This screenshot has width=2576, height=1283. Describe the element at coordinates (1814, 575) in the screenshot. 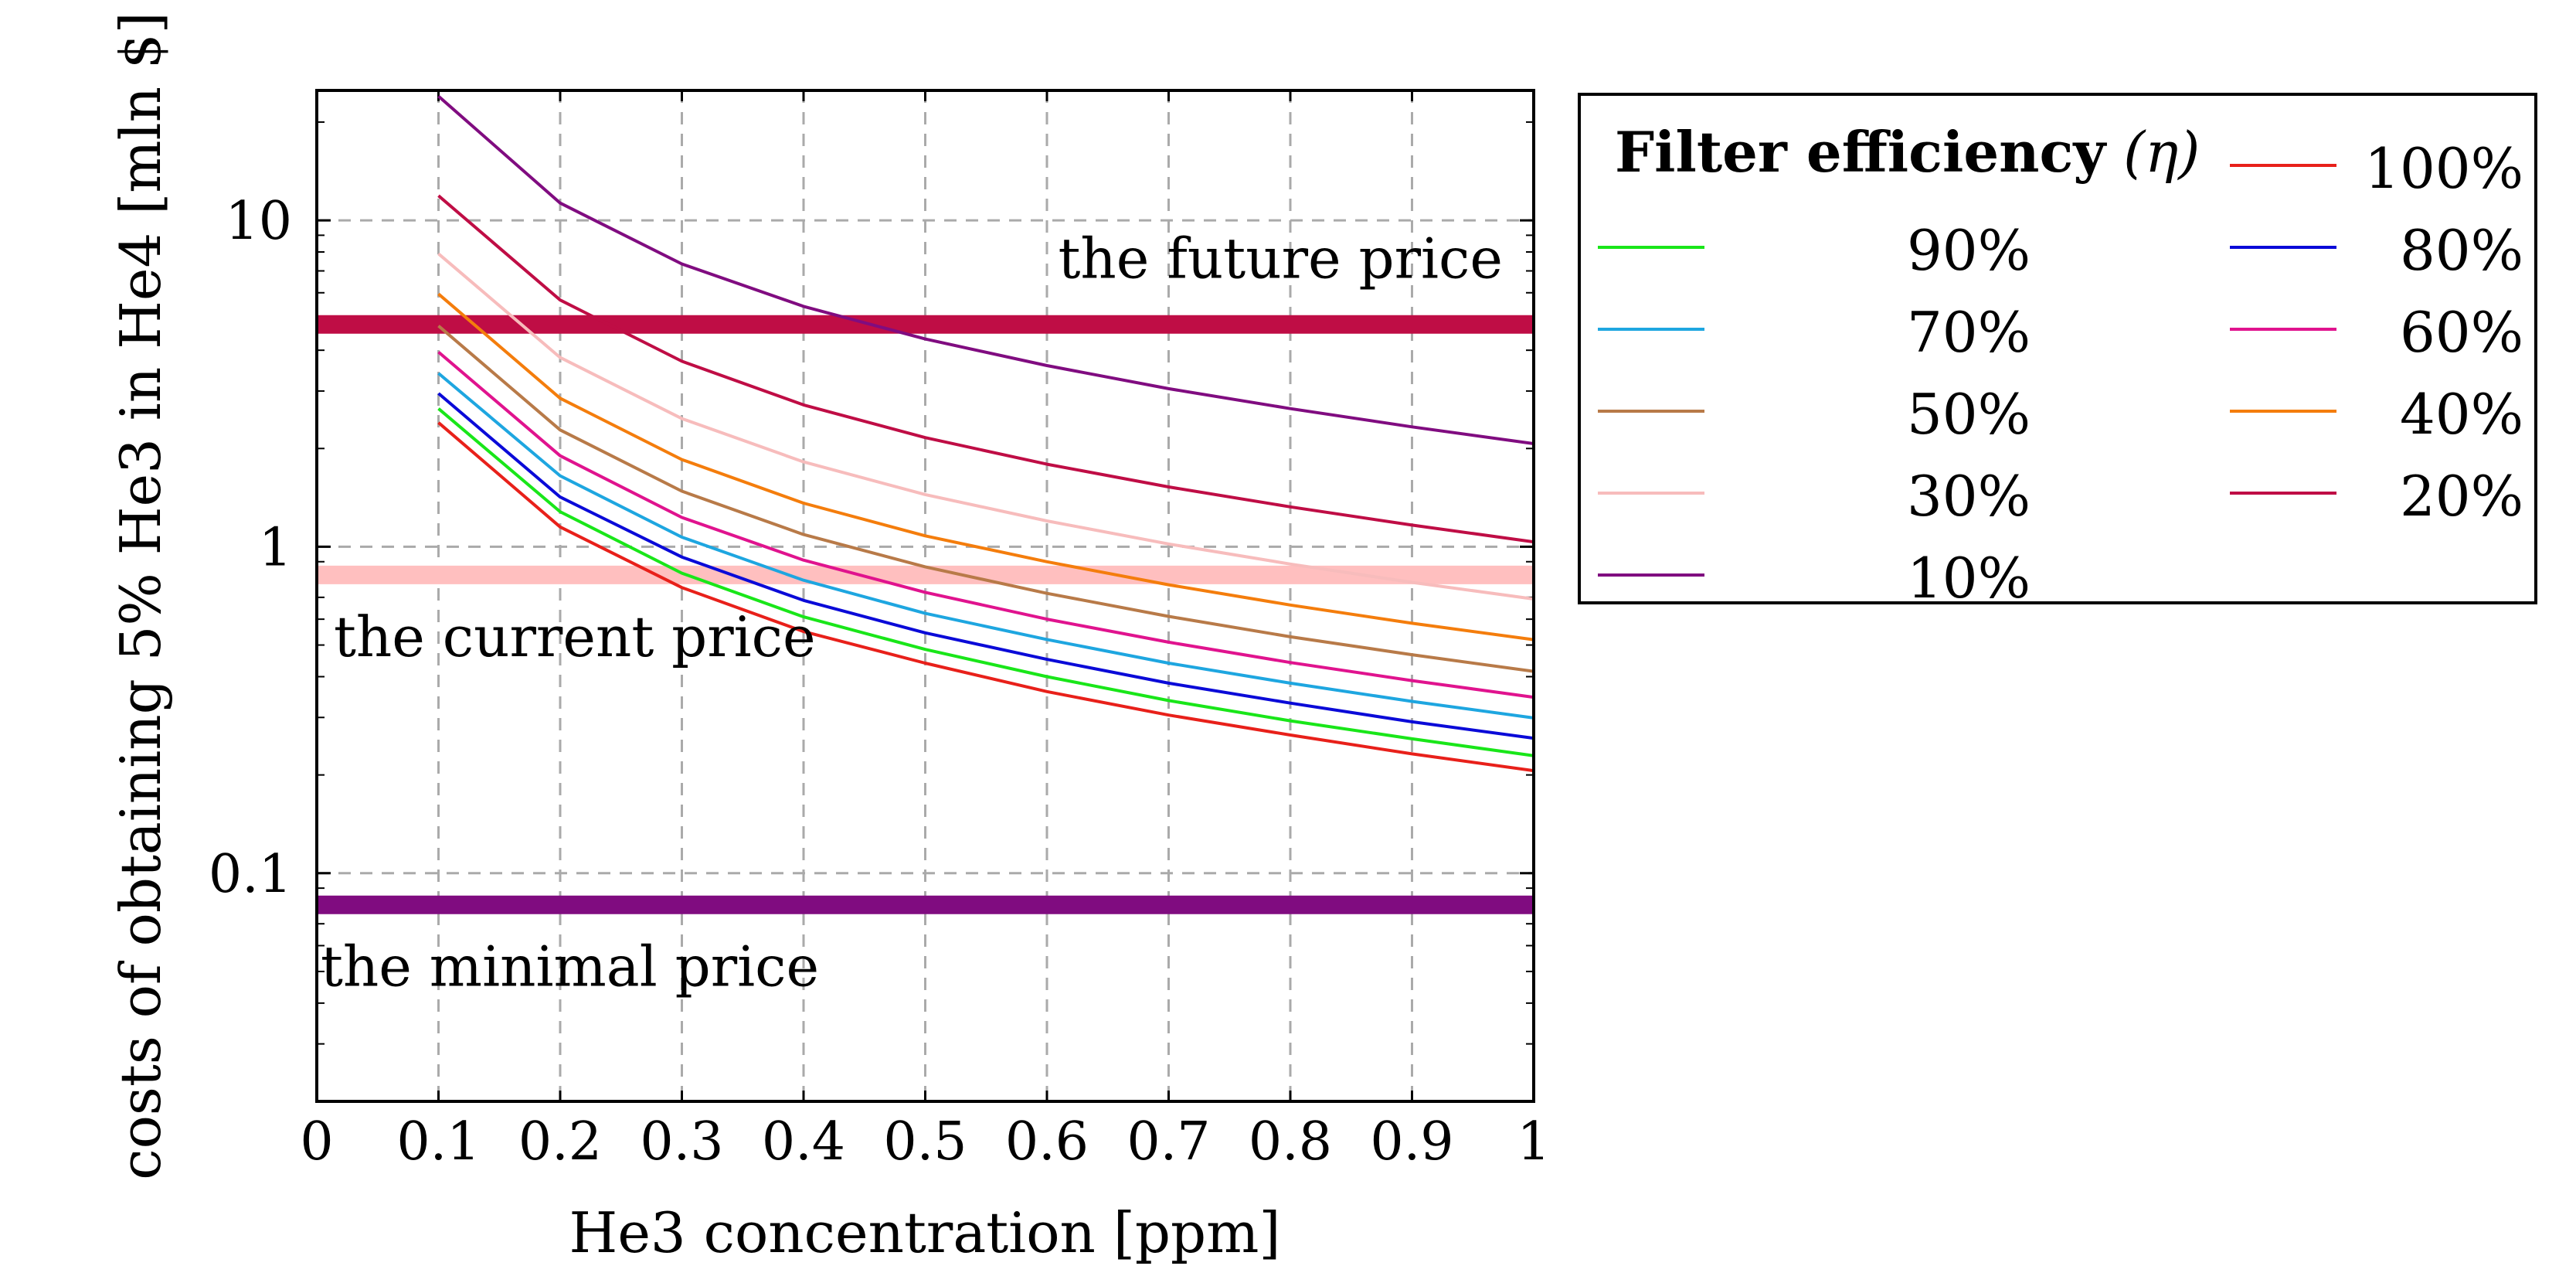

I see `legend-entry: 10%` at that location.